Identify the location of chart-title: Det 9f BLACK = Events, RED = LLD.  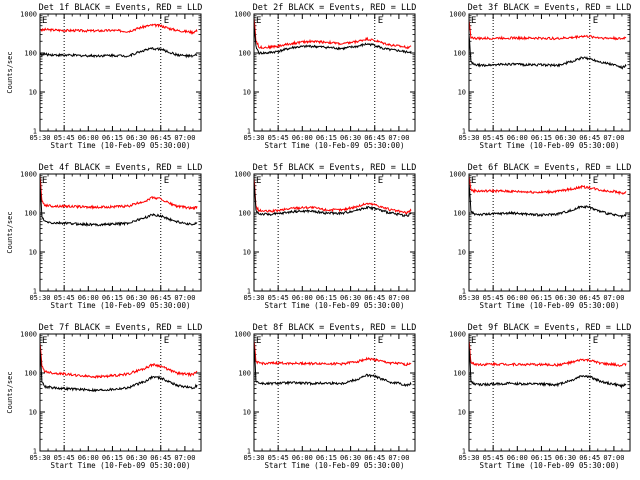
(550, 328).